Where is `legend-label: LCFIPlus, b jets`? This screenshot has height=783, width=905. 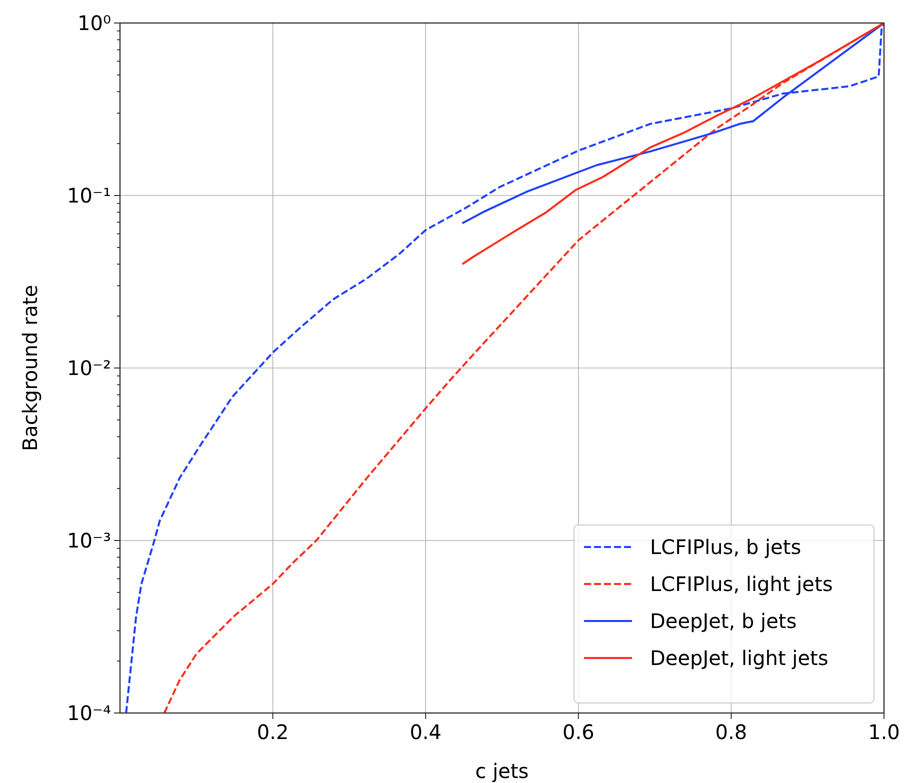
legend-label: LCFIPlus, b jets is located at coordinates (726, 547).